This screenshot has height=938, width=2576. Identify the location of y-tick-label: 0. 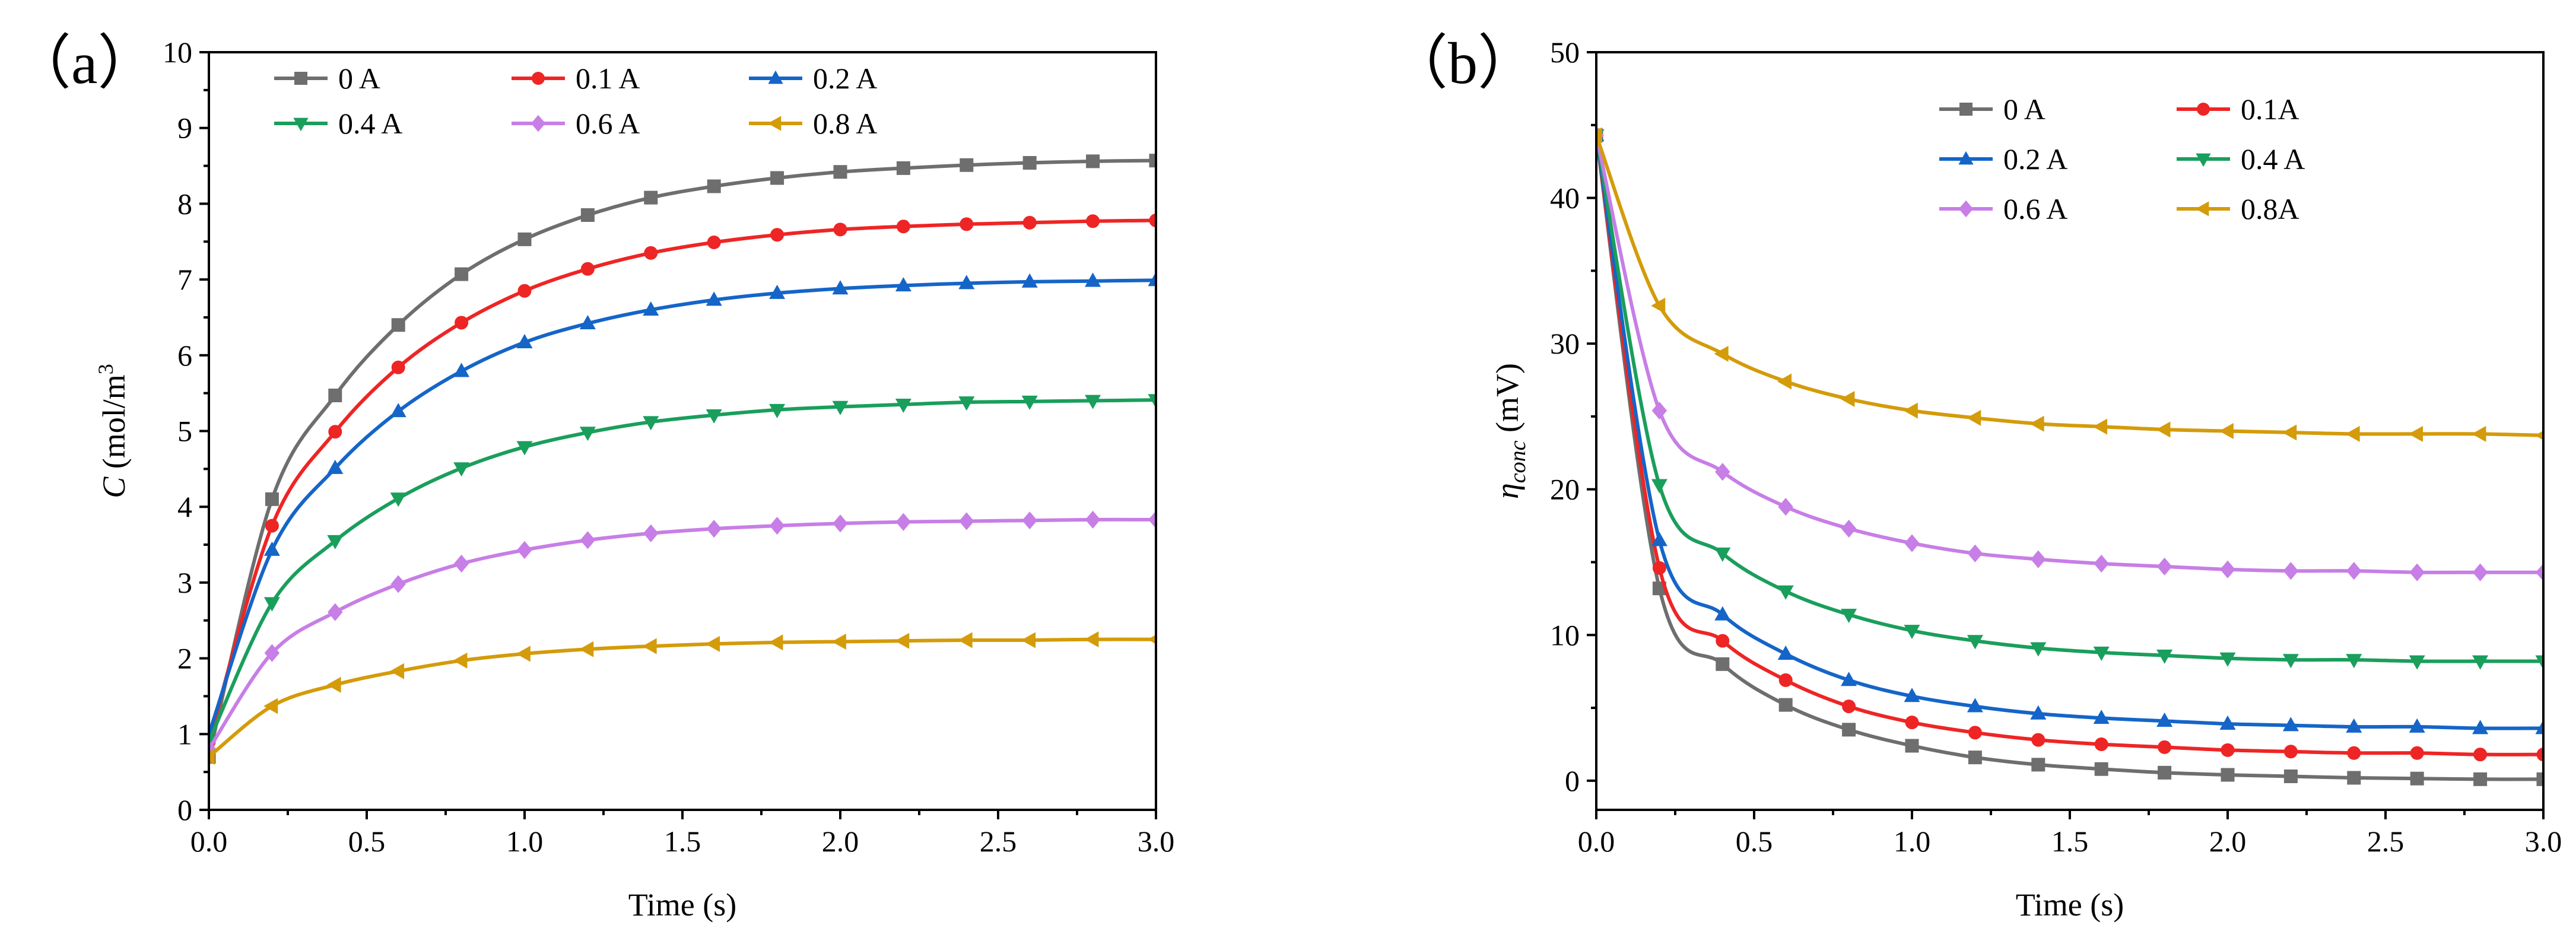
(184, 809).